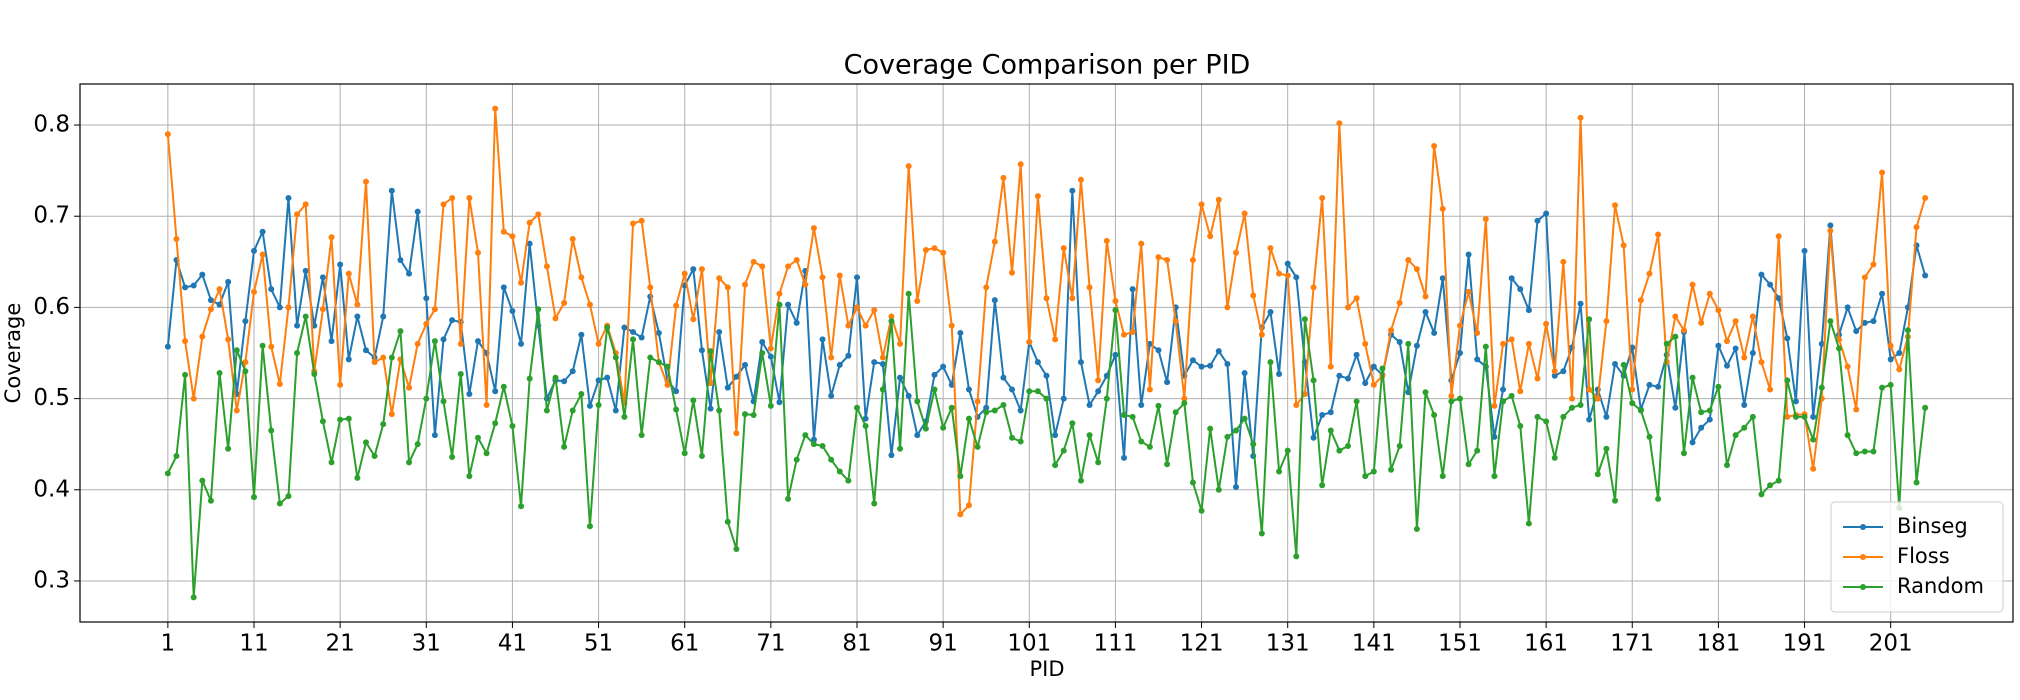 The width and height of the screenshot is (2020, 700). Describe the element at coordinates (1288, 644) in the screenshot. I see `x-tick-label: 131` at that location.